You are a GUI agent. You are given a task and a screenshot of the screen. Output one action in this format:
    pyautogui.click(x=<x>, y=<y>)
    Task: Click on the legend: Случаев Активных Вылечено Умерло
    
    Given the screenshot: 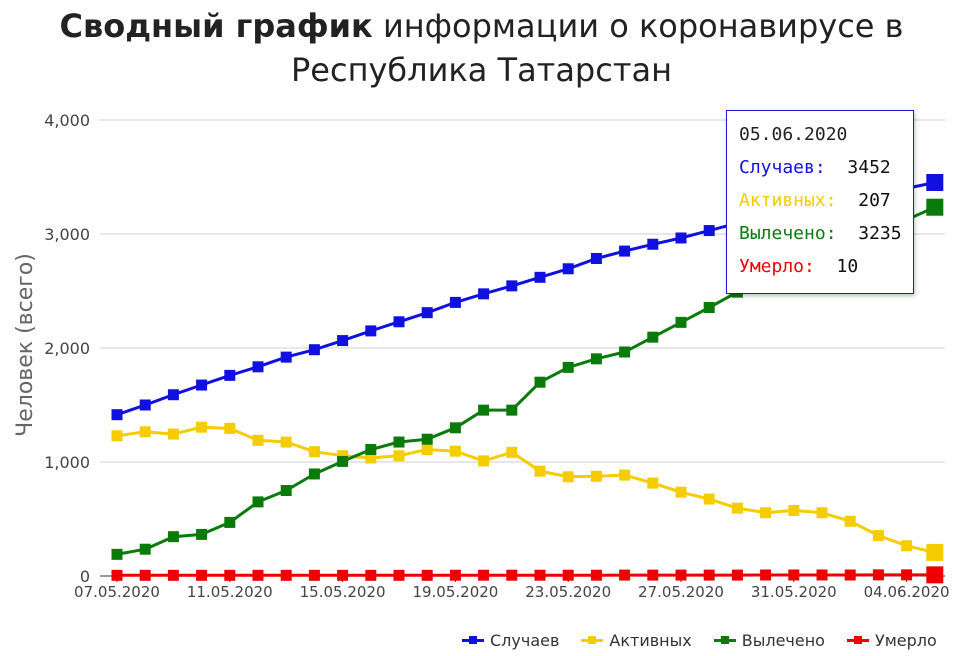 What is the action you would take?
    pyautogui.click(x=699, y=640)
    